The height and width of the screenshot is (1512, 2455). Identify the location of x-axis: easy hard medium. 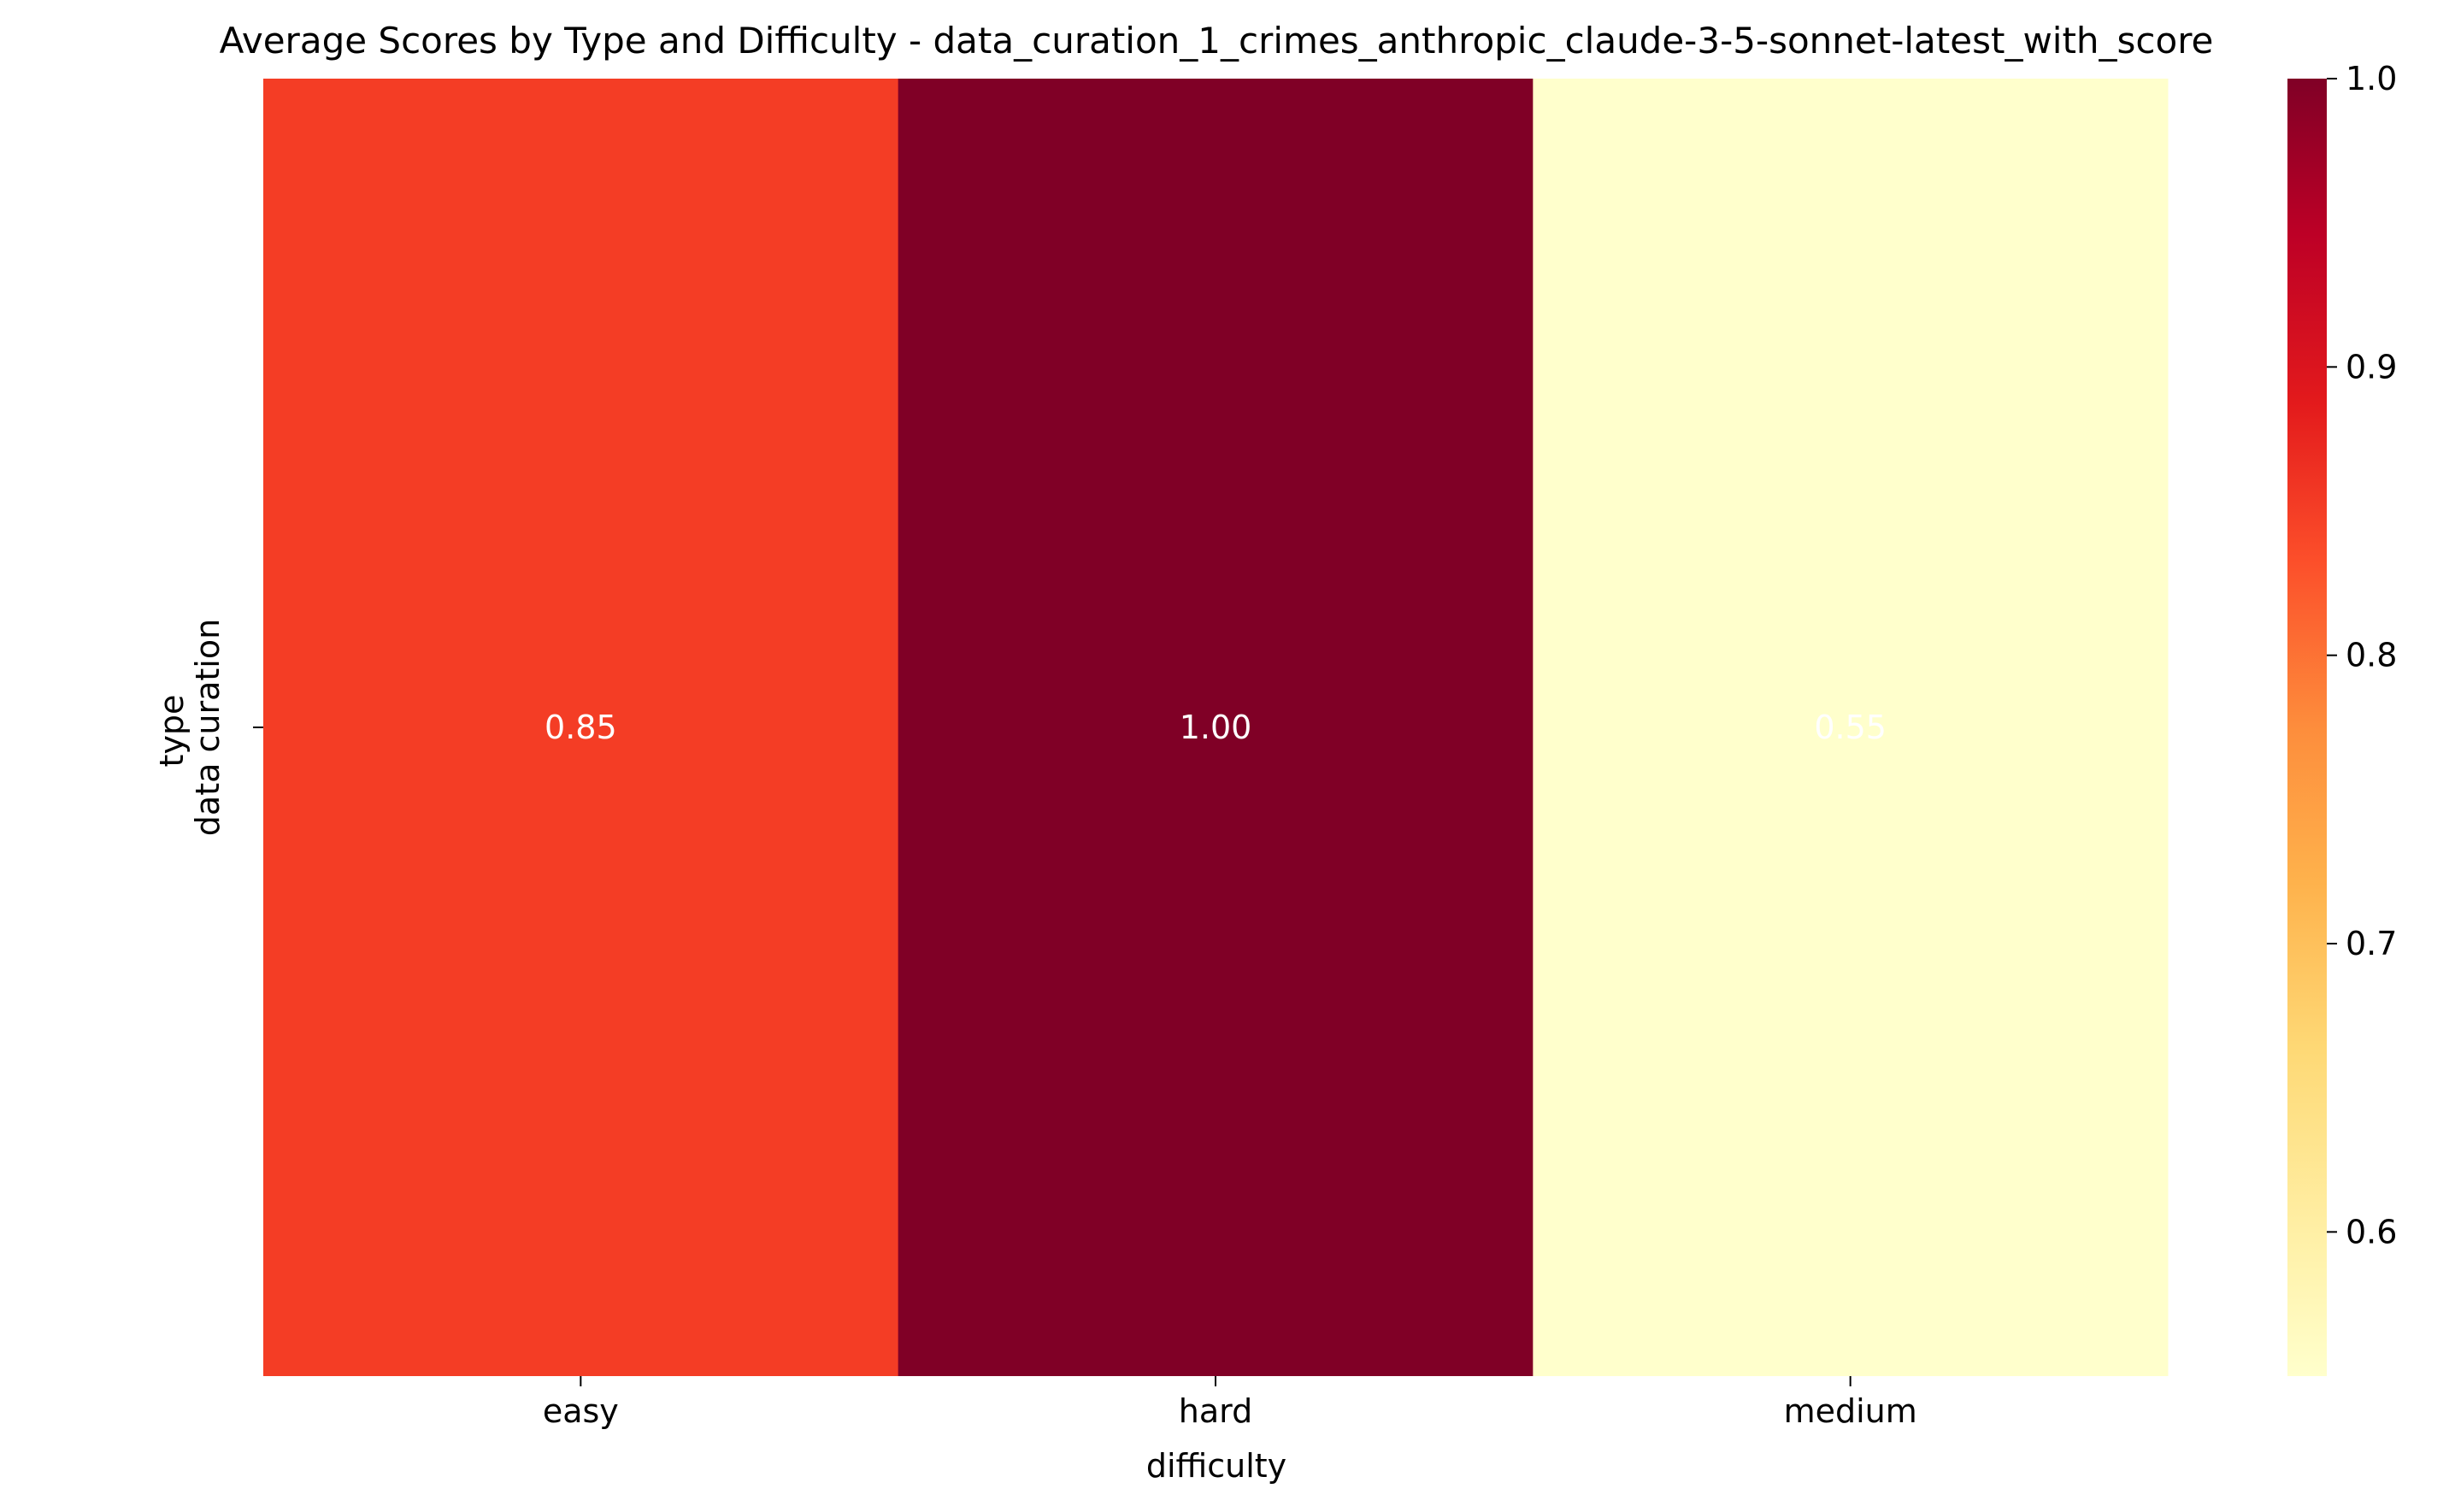
(1230, 1403).